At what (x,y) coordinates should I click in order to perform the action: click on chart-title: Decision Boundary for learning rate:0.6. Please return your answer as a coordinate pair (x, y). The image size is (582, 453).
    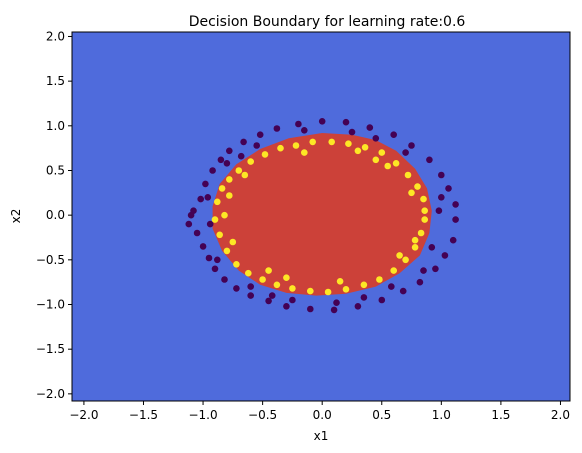
    Looking at the image, I should click on (327, 22).